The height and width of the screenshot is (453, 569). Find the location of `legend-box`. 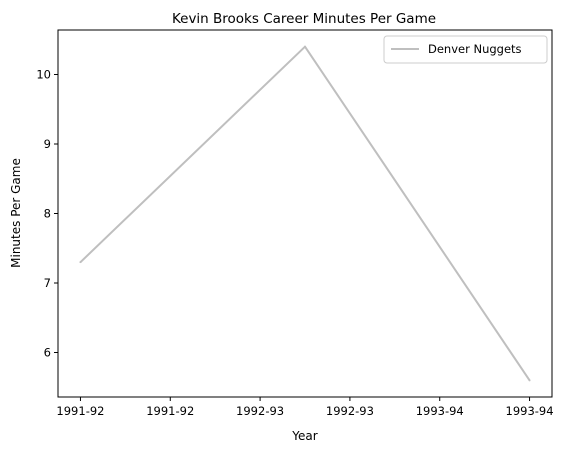

legend-box is located at coordinates (465, 49).